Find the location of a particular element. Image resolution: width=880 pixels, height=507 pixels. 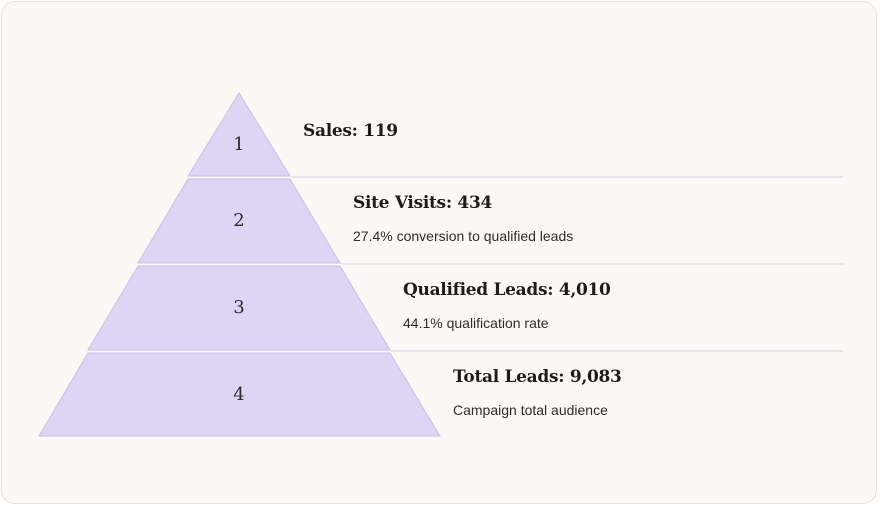

tier-3-subtitle: 44.1% qualification rate is located at coordinates (476, 323).